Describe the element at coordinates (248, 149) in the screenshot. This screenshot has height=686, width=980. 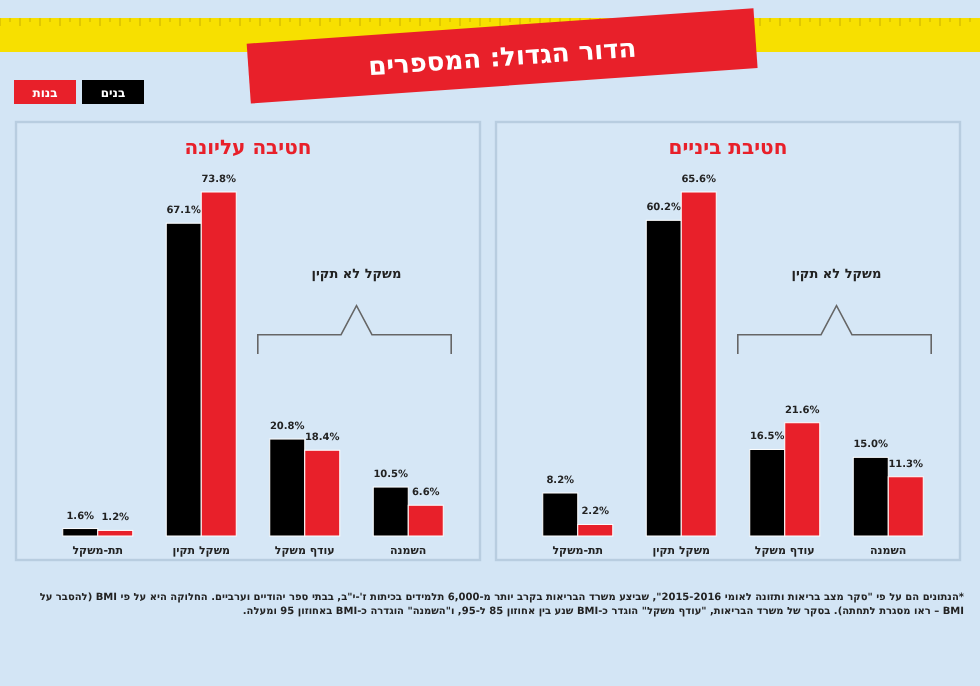
I see `chart-title: חטיבה עליונה` at that location.